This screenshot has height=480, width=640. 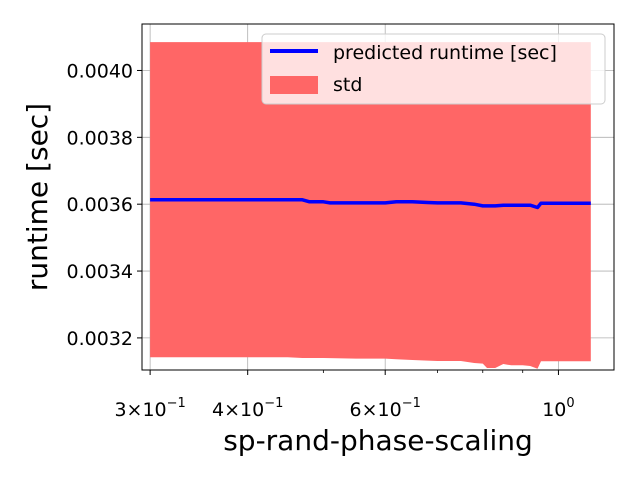 I want to click on x-tick-label: 6×10⁻¹, so click(x=385, y=408).